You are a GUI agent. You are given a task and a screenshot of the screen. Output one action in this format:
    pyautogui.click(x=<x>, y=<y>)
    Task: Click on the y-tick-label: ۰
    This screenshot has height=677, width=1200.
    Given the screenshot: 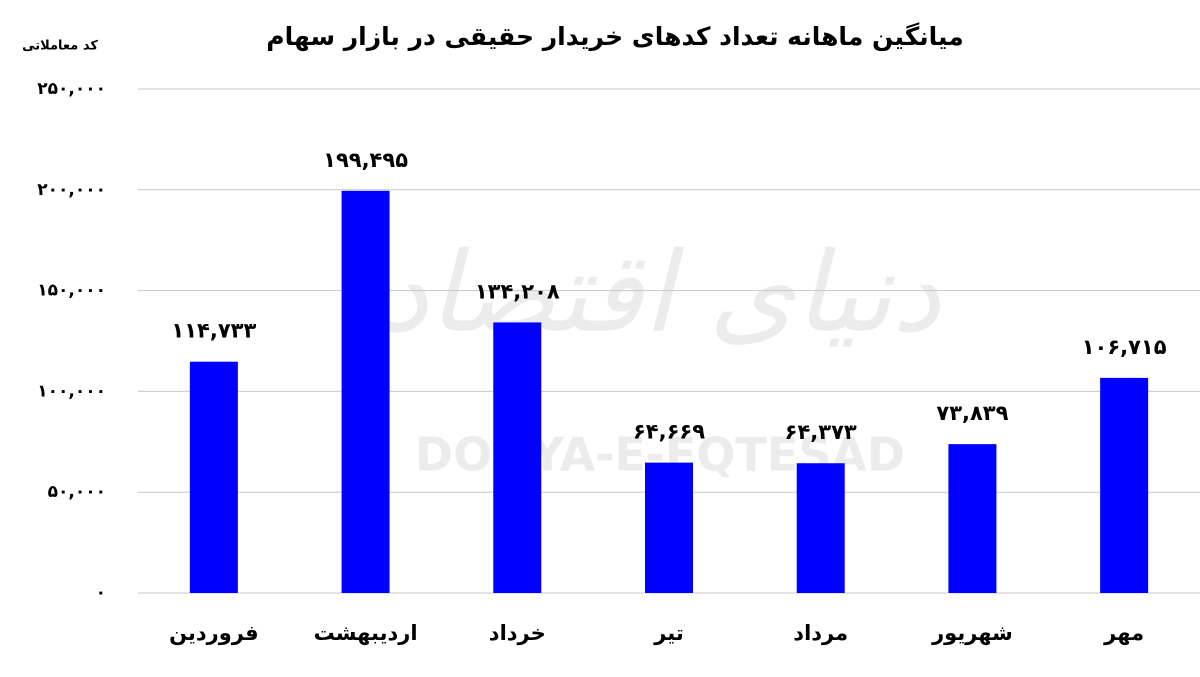 What is the action you would take?
    pyautogui.click(x=101, y=593)
    